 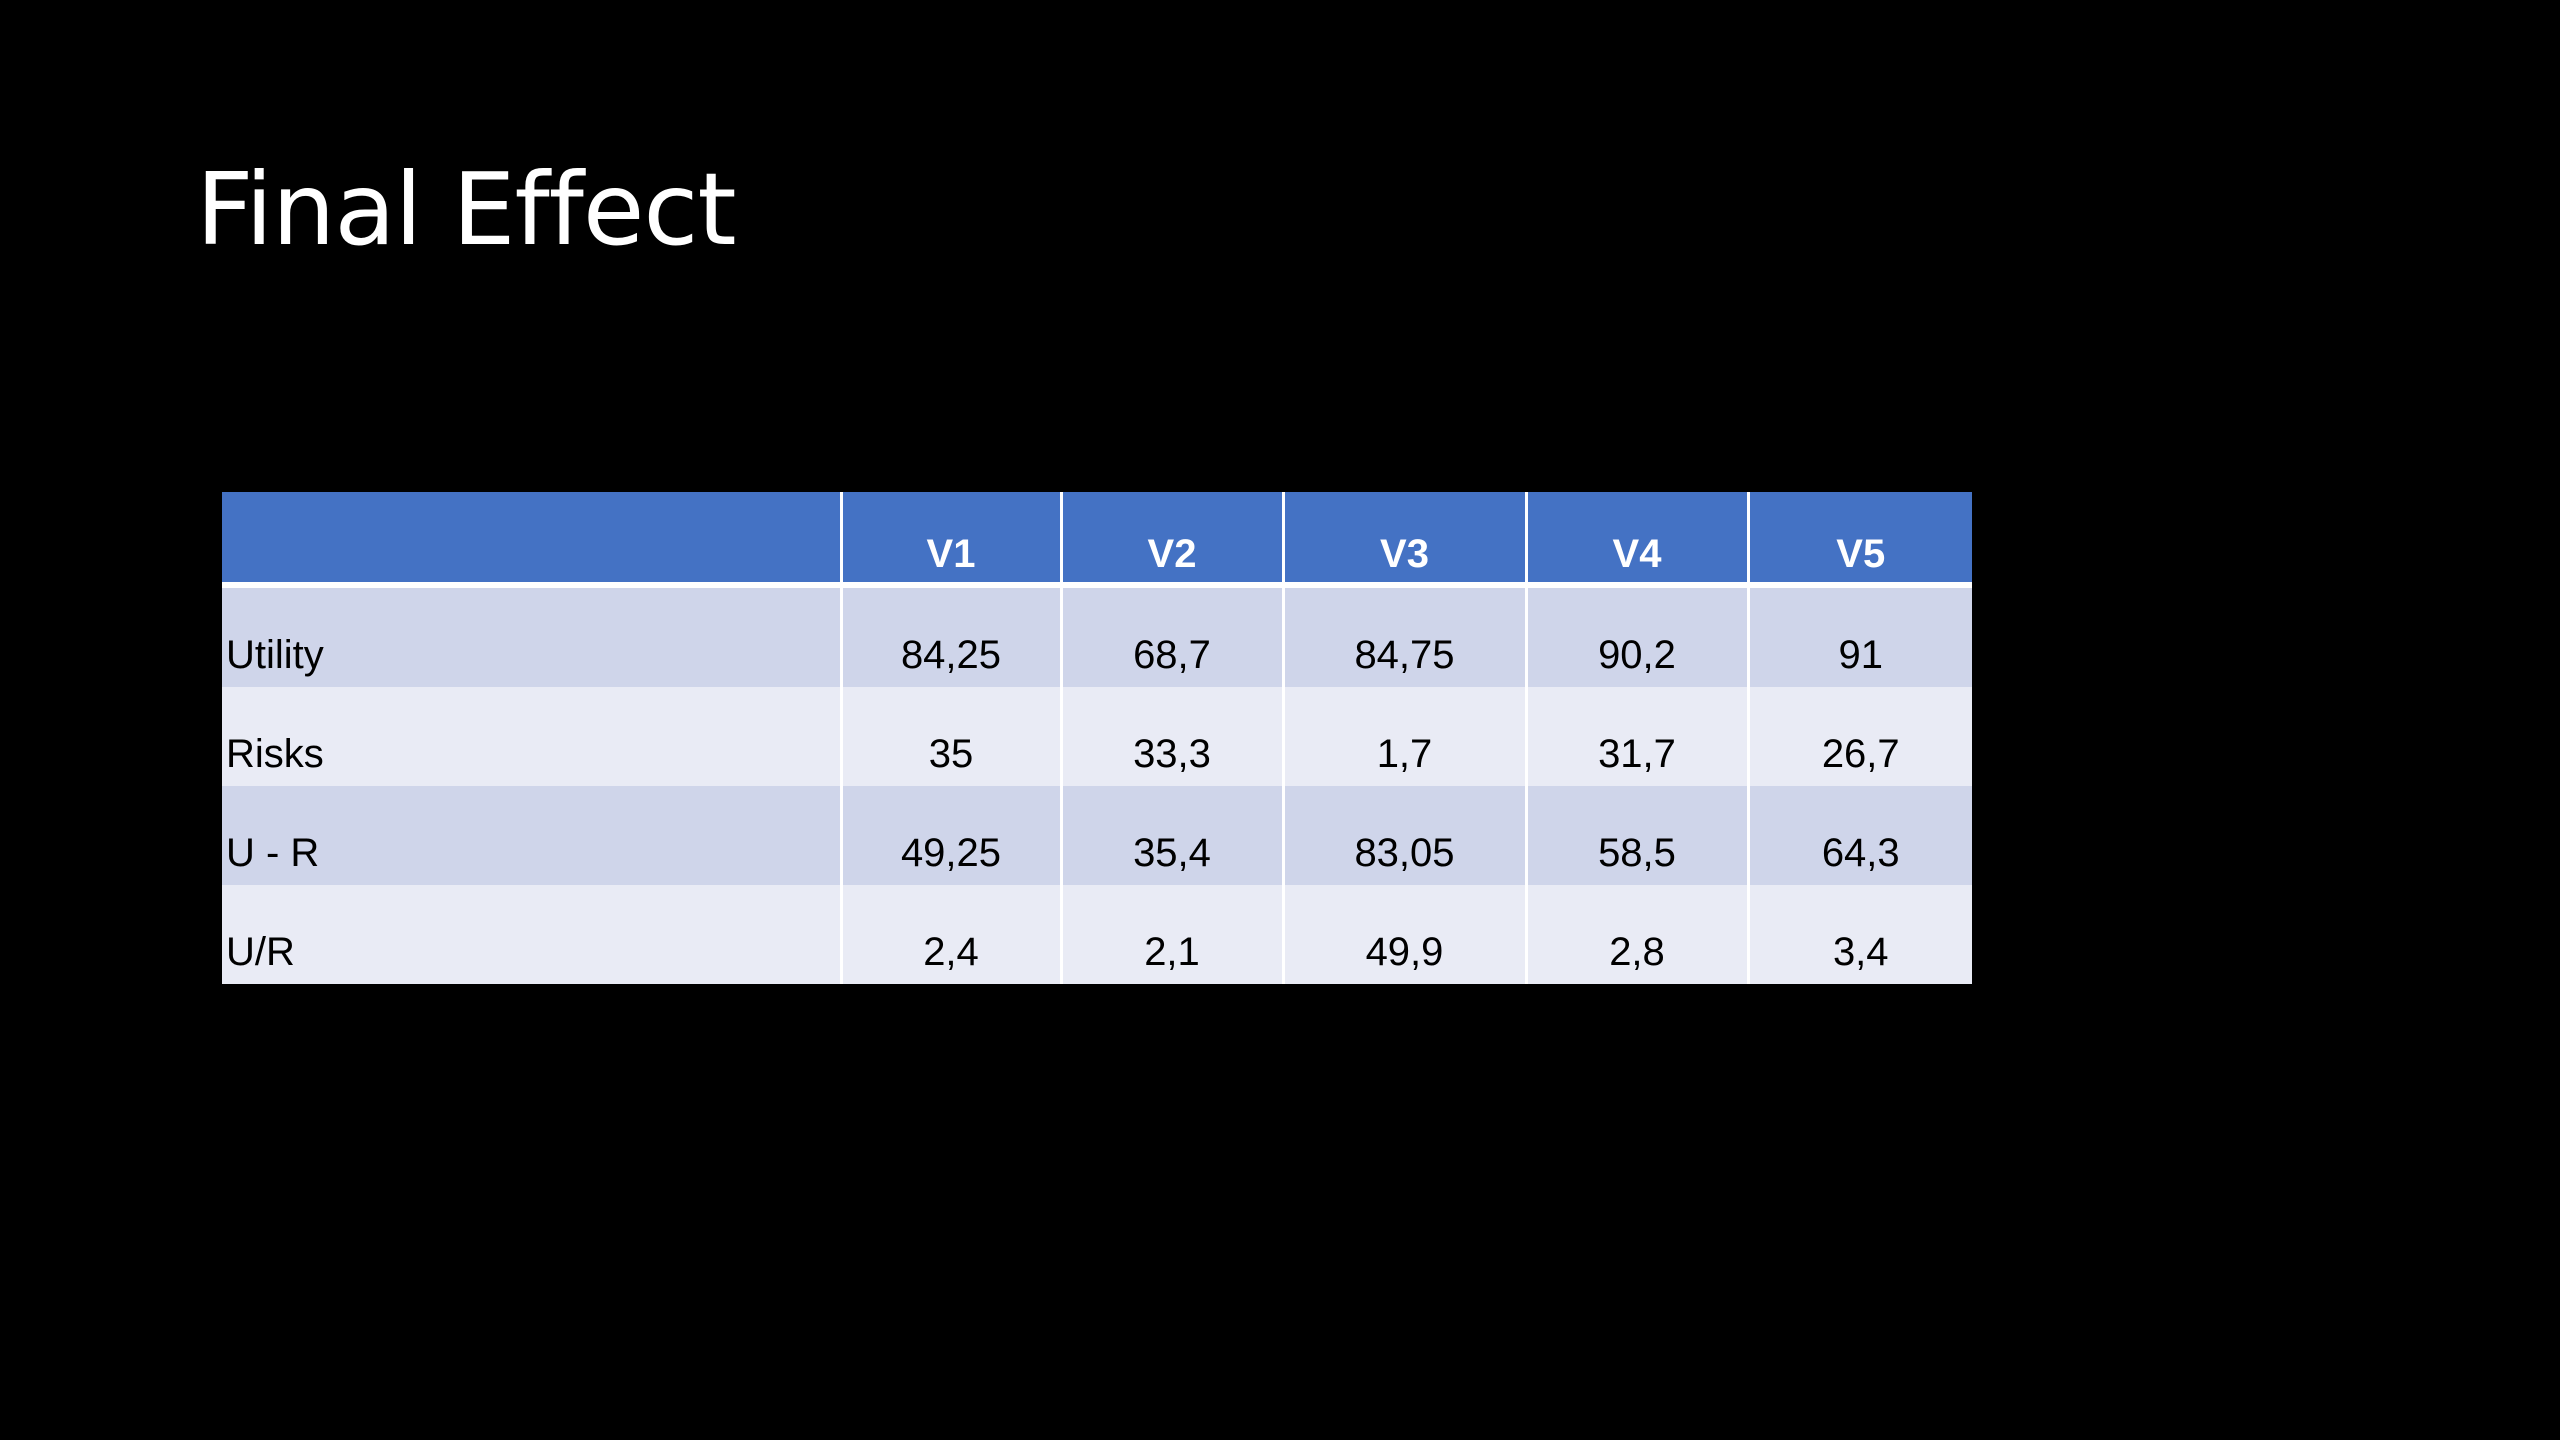 I want to click on table-cell: 58,5, so click(x=1638, y=835).